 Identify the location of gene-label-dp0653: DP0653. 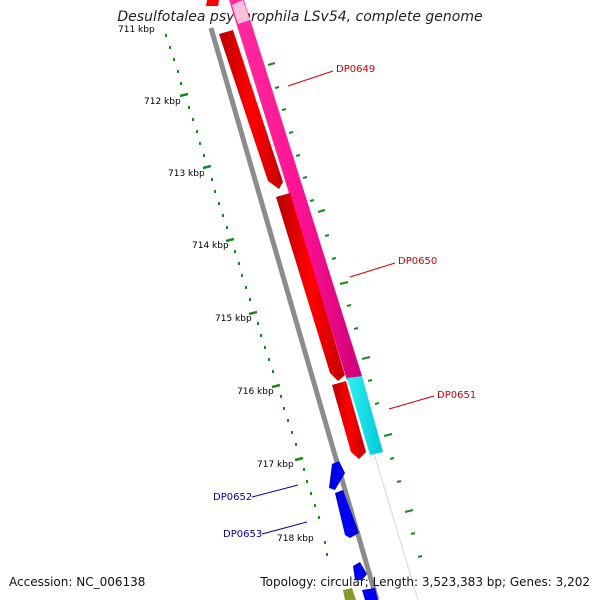
(242, 534).